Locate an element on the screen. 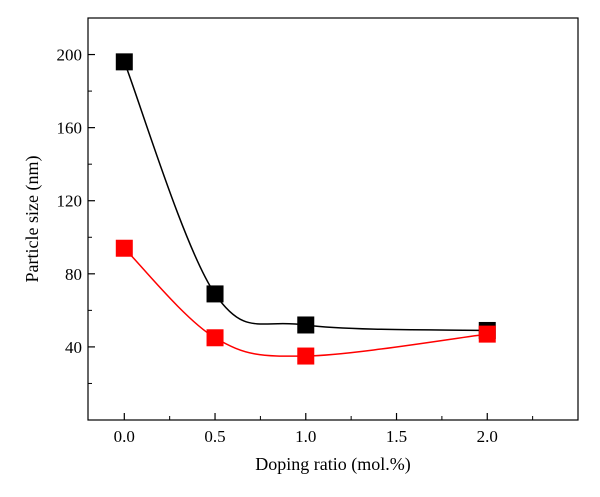 The image size is (600, 497). y-axis: 40 80 120 160 200 is located at coordinates (76, 215).